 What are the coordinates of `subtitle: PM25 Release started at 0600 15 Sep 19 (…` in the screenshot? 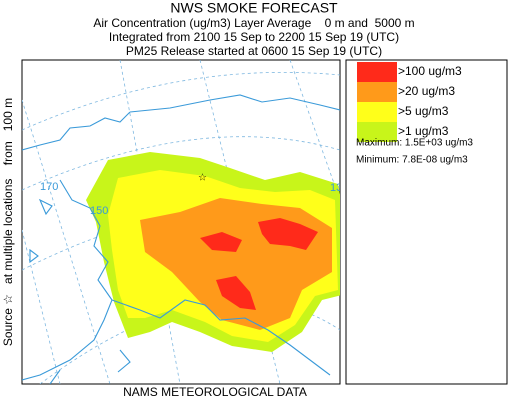 It's located at (254, 51).